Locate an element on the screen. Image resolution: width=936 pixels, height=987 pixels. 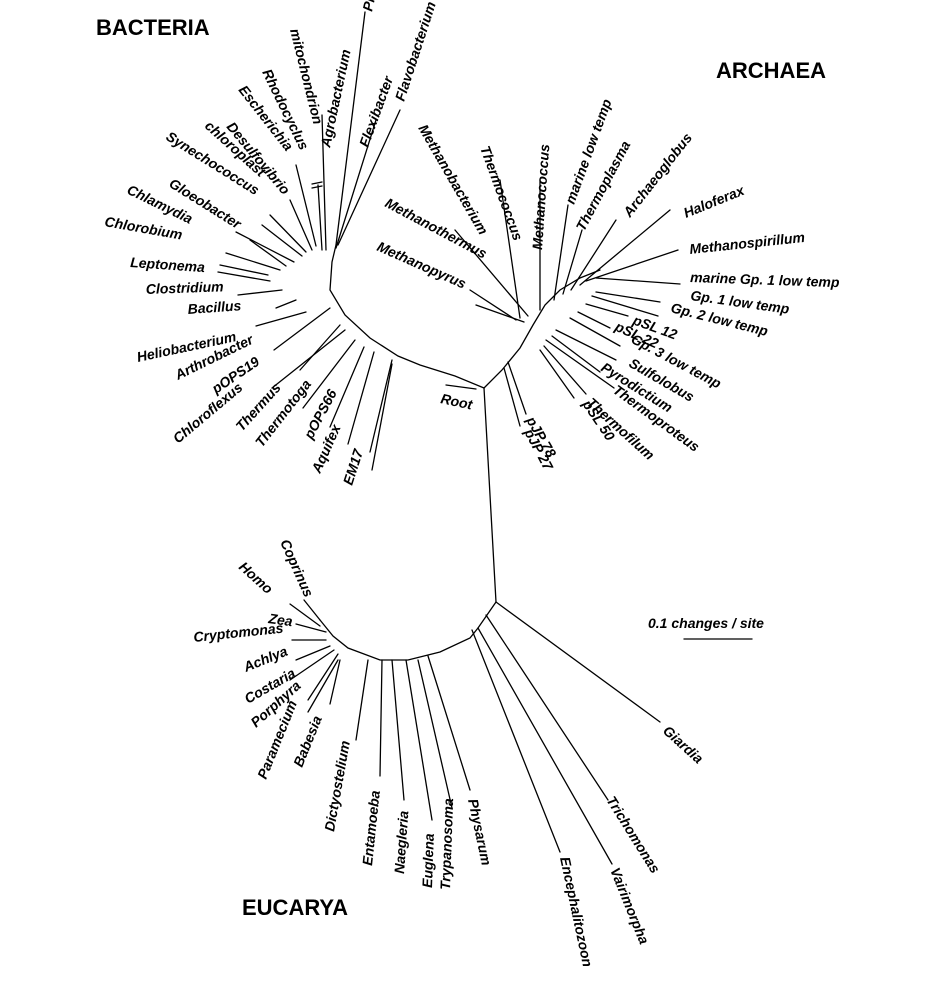
taxon-label-flavobacterium: Flavobacterium is located at coordinates (415, 51).